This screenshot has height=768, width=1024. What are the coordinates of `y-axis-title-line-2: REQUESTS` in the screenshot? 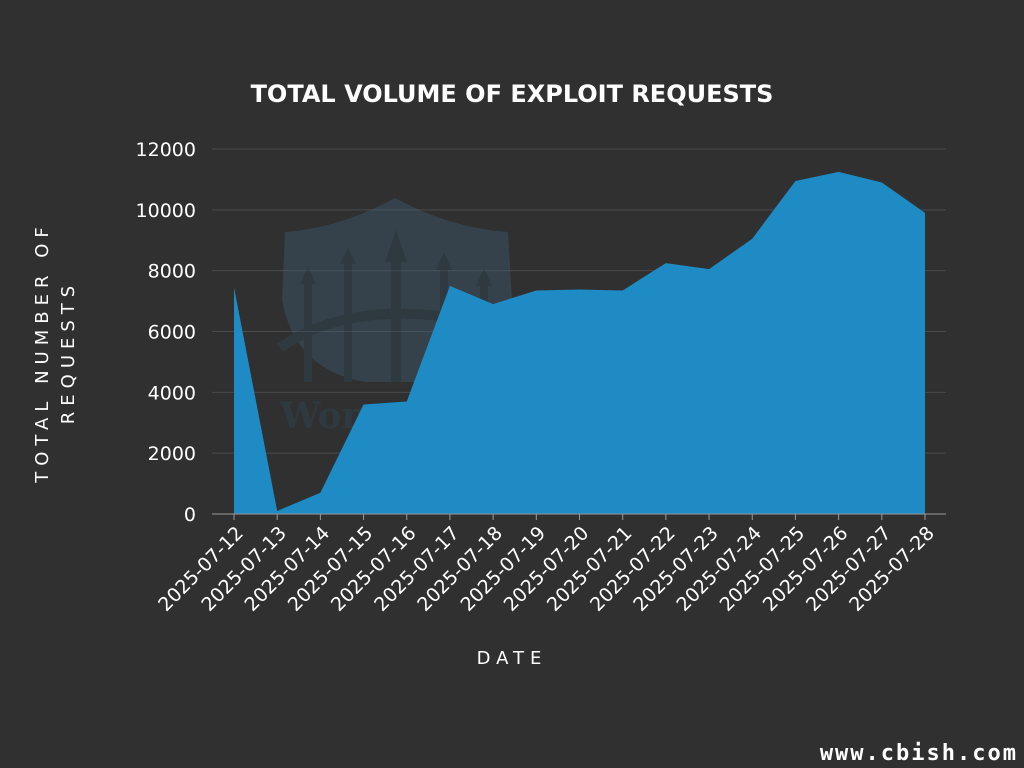 It's located at (68, 352).